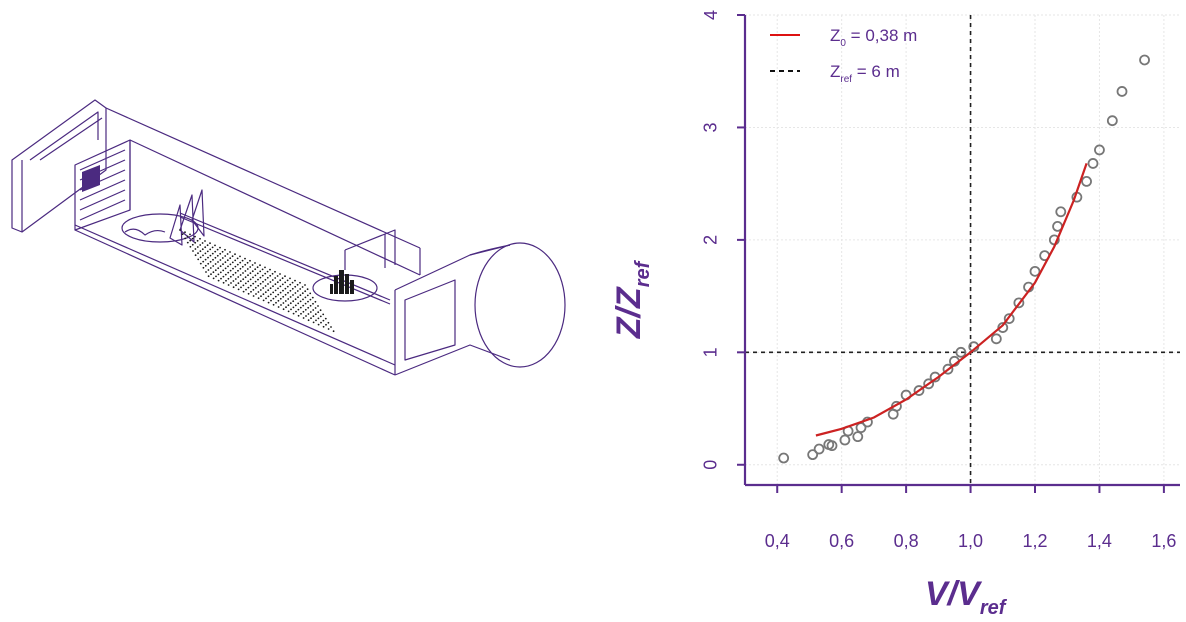 This screenshot has width=1186, height=622. I want to click on x-tick-label: 0,4, so click(777, 541).